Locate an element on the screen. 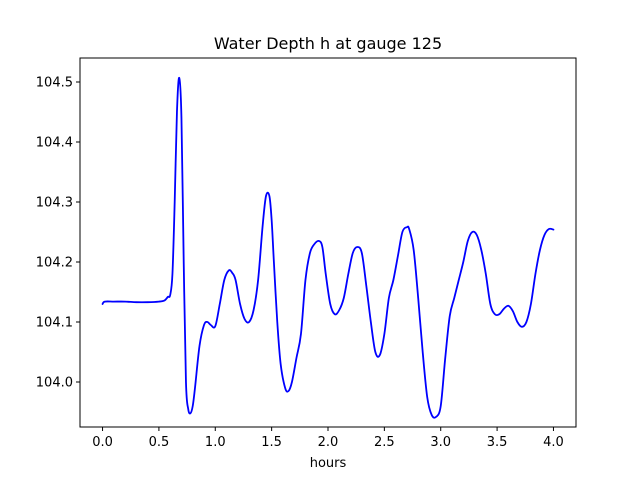  x-tick-label: 0.5 is located at coordinates (159, 442).